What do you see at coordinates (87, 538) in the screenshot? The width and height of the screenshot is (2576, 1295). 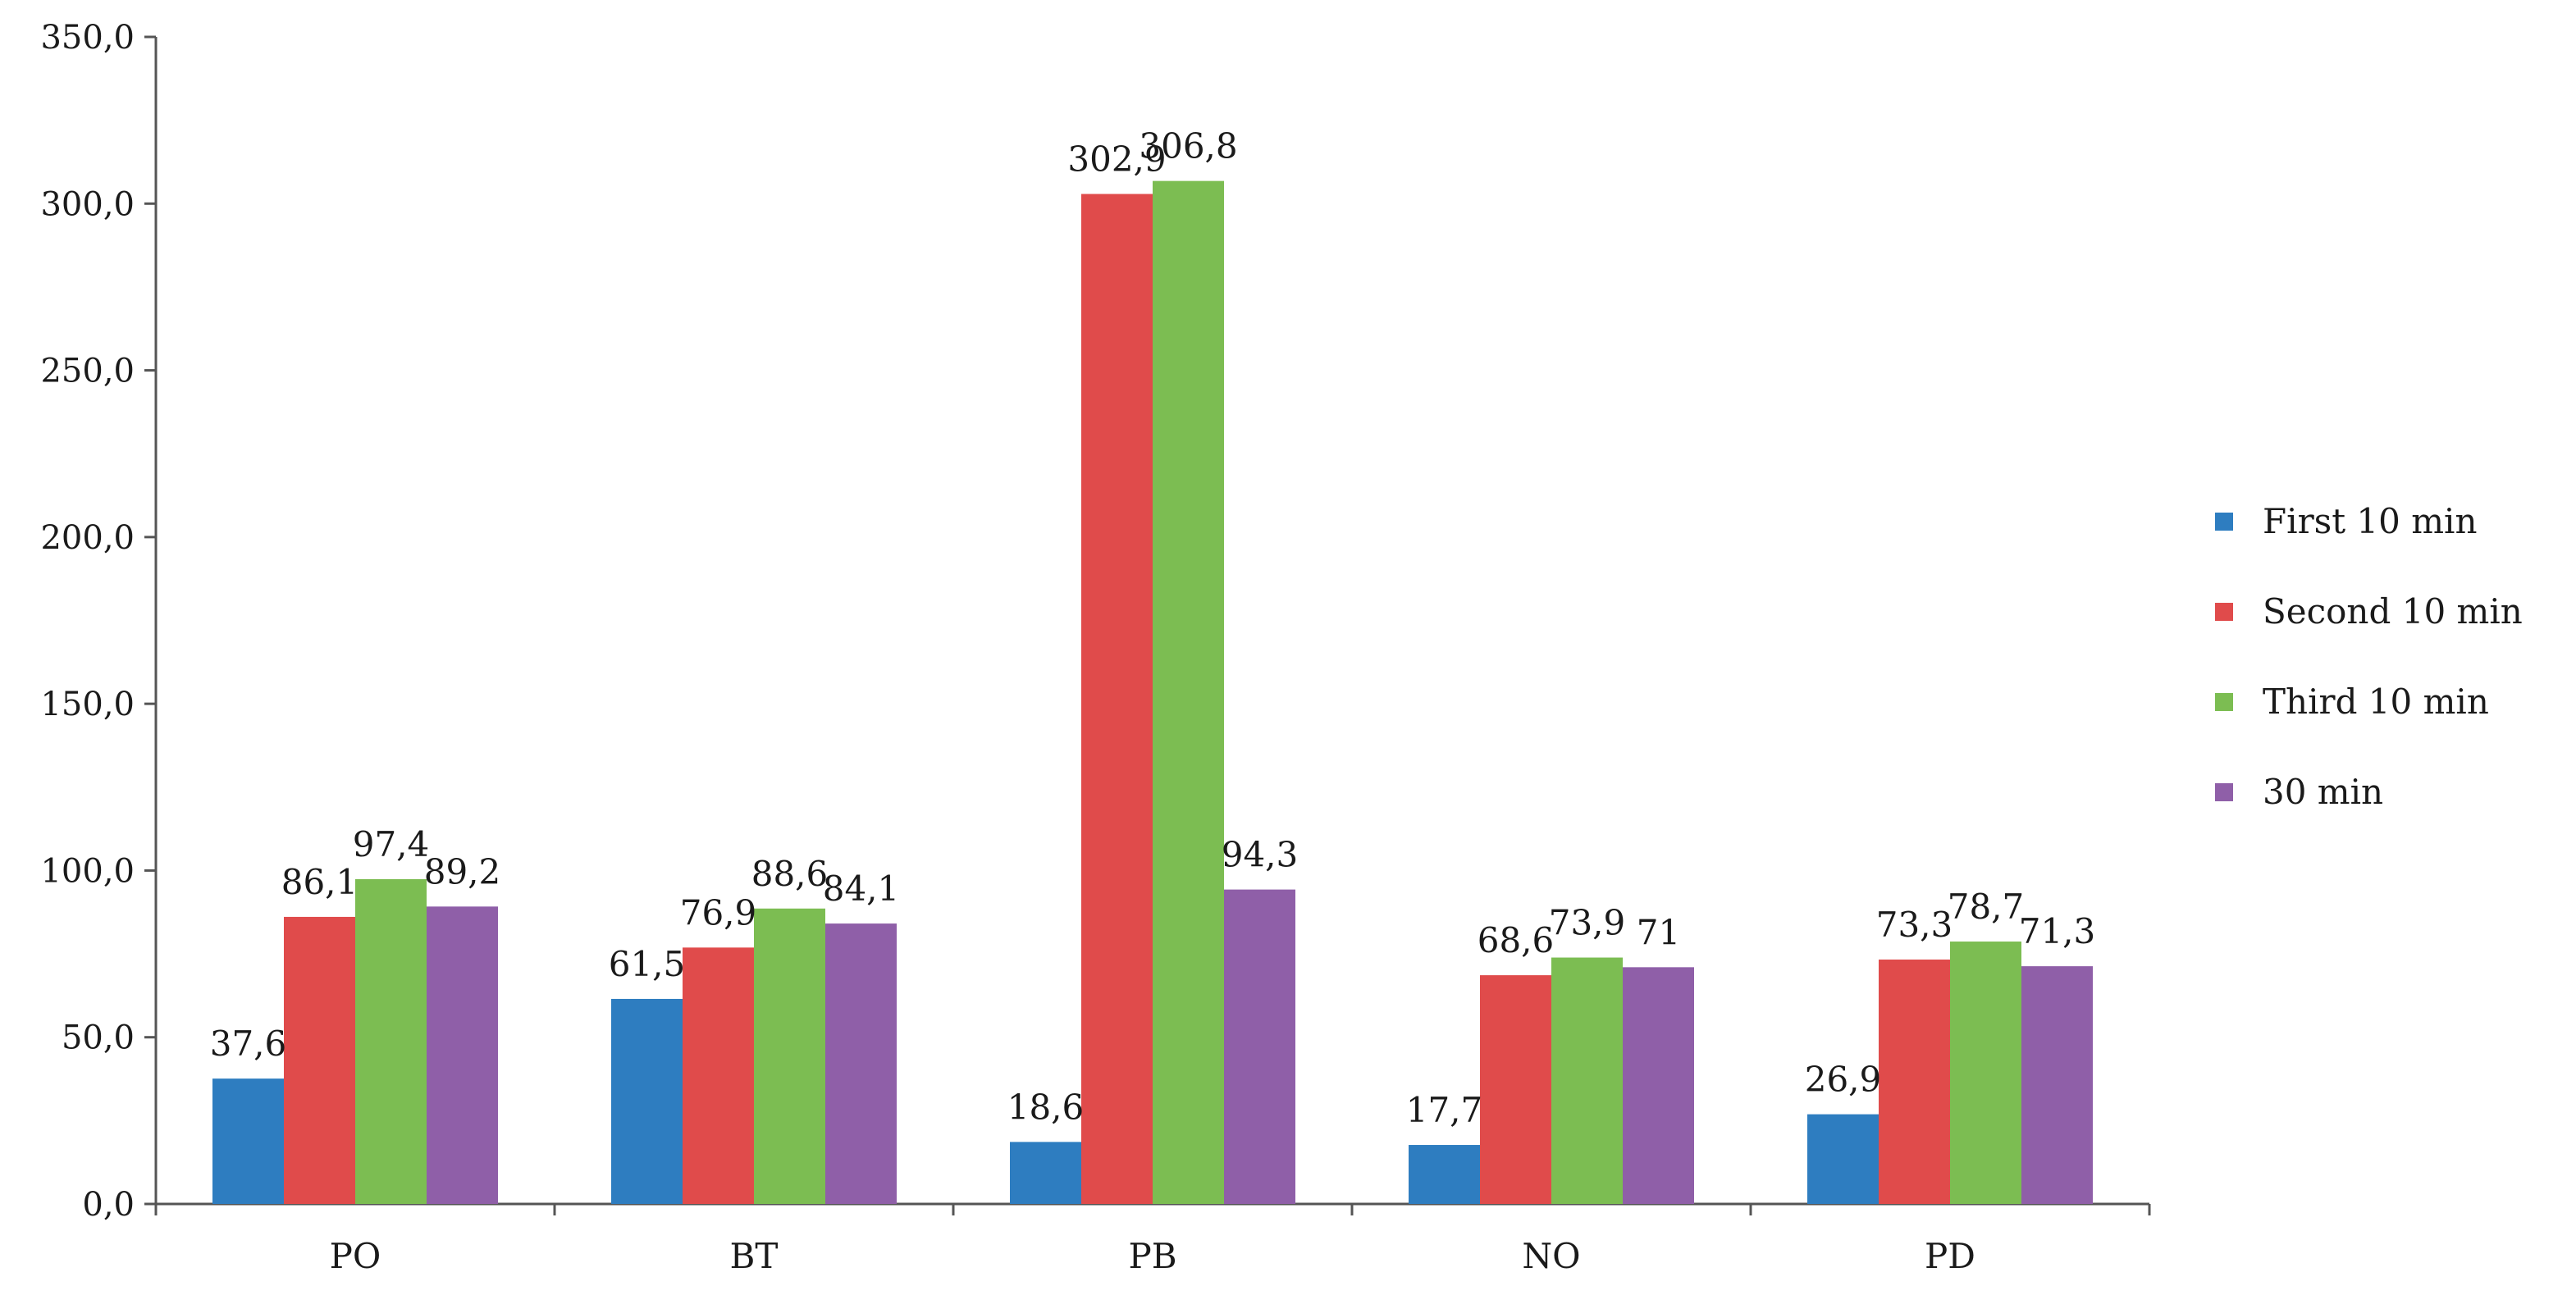 I see `y-tick-label: 200,0` at bounding box center [87, 538].